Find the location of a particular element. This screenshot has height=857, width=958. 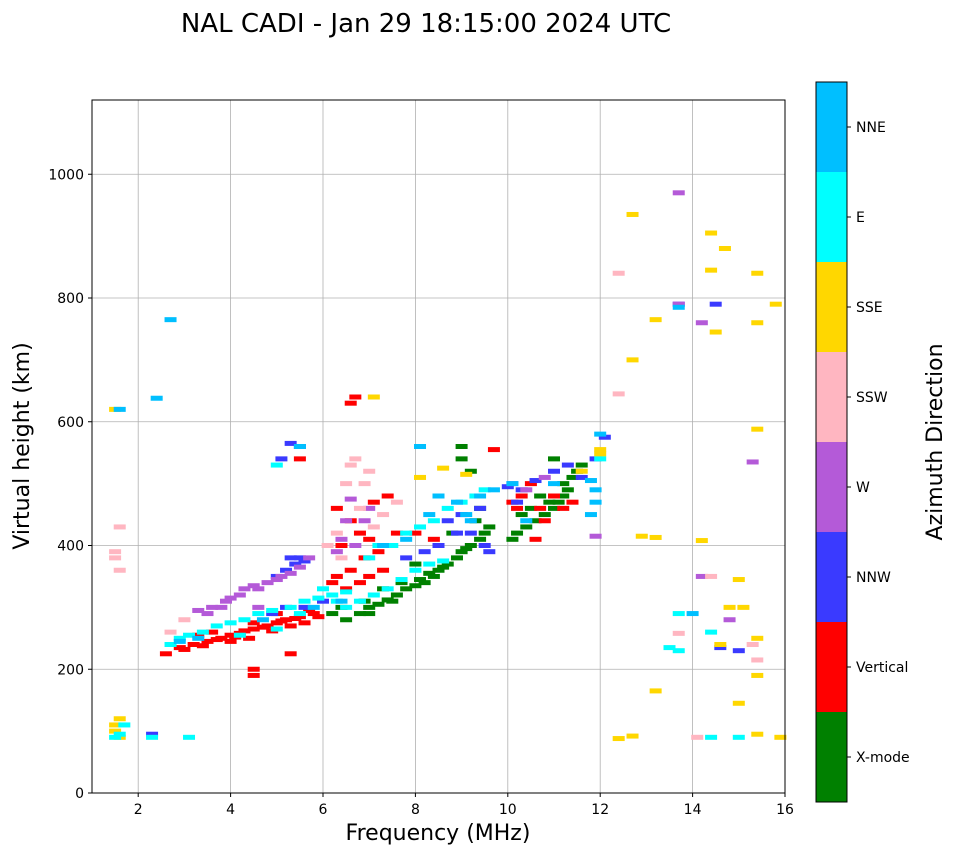

x-axis-label: Frequency (MHz) is located at coordinates (438, 833).